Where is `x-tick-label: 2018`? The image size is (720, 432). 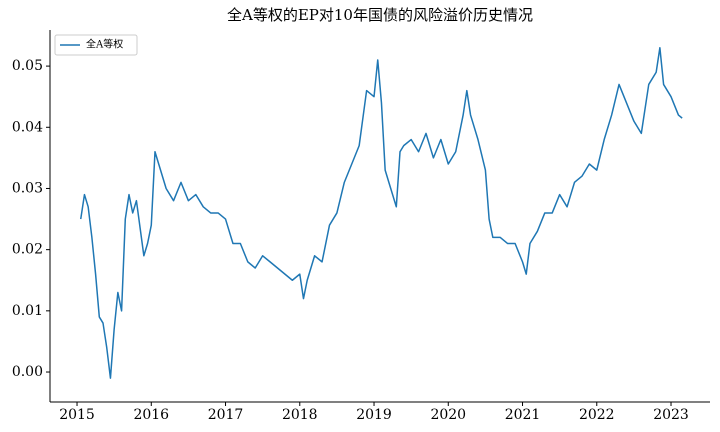
x-tick-label: 2018 is located at coordinates (300, 415).